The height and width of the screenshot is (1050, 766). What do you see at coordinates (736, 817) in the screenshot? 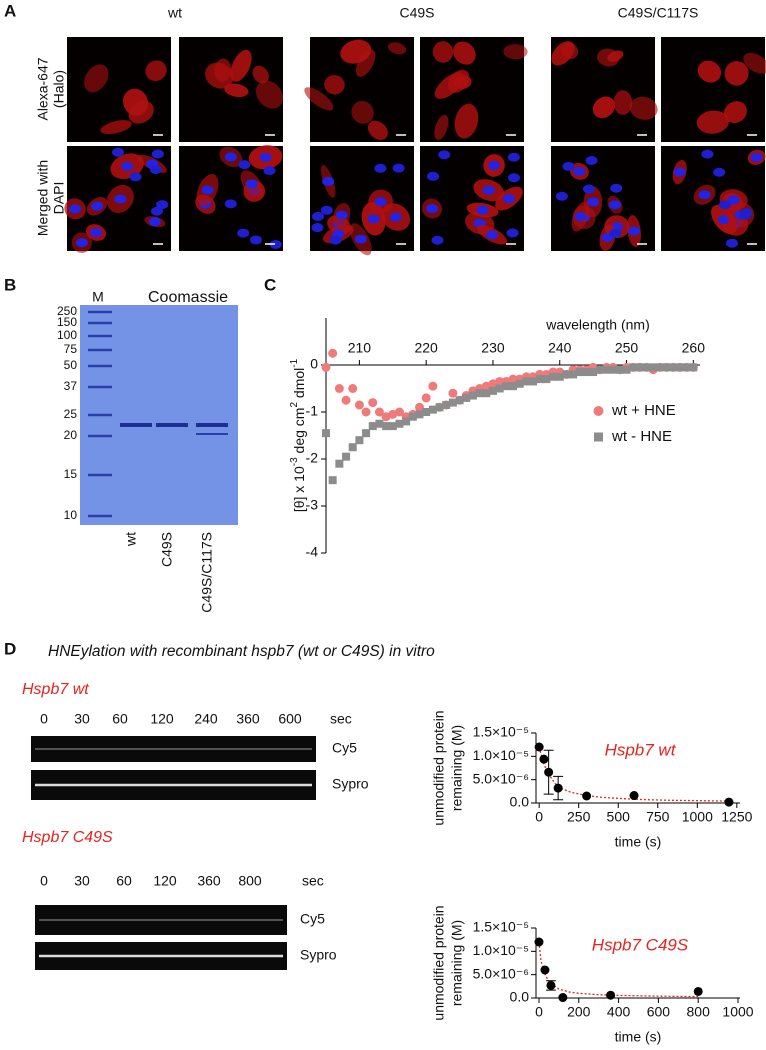
I see `x-tick-label: 1250` at bounding box center [736, 817].